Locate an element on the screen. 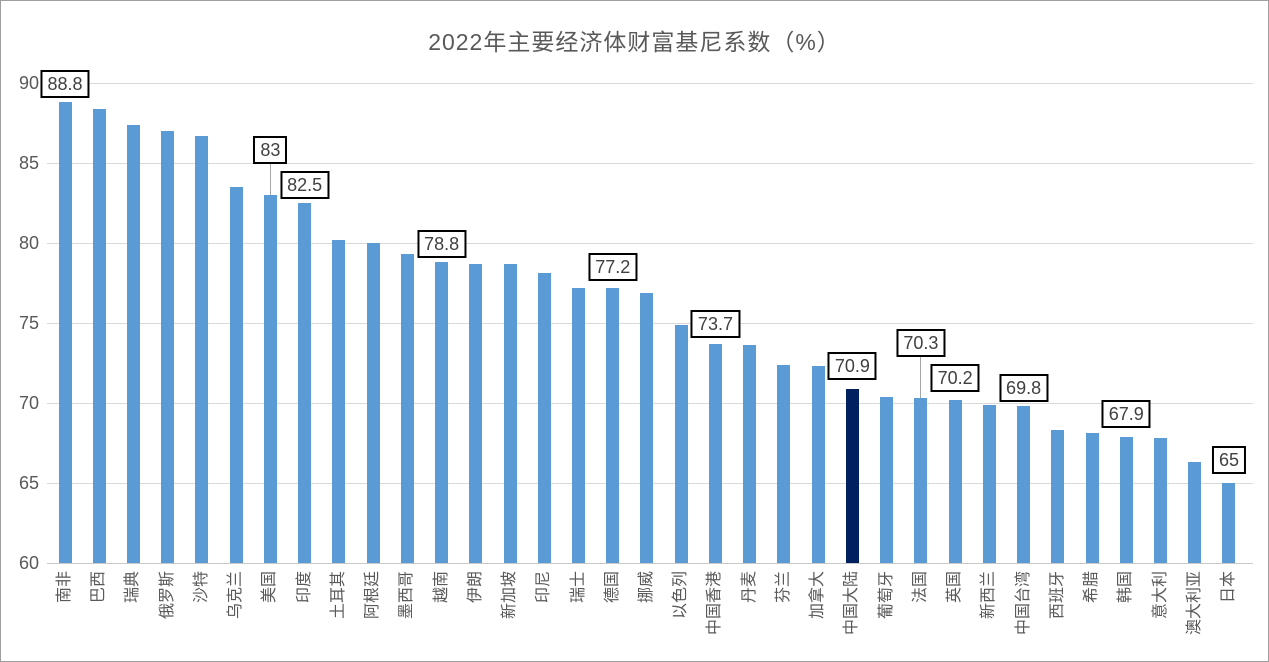  x-axis-label: 俄罗斯 is located at coordinates (167, 595).